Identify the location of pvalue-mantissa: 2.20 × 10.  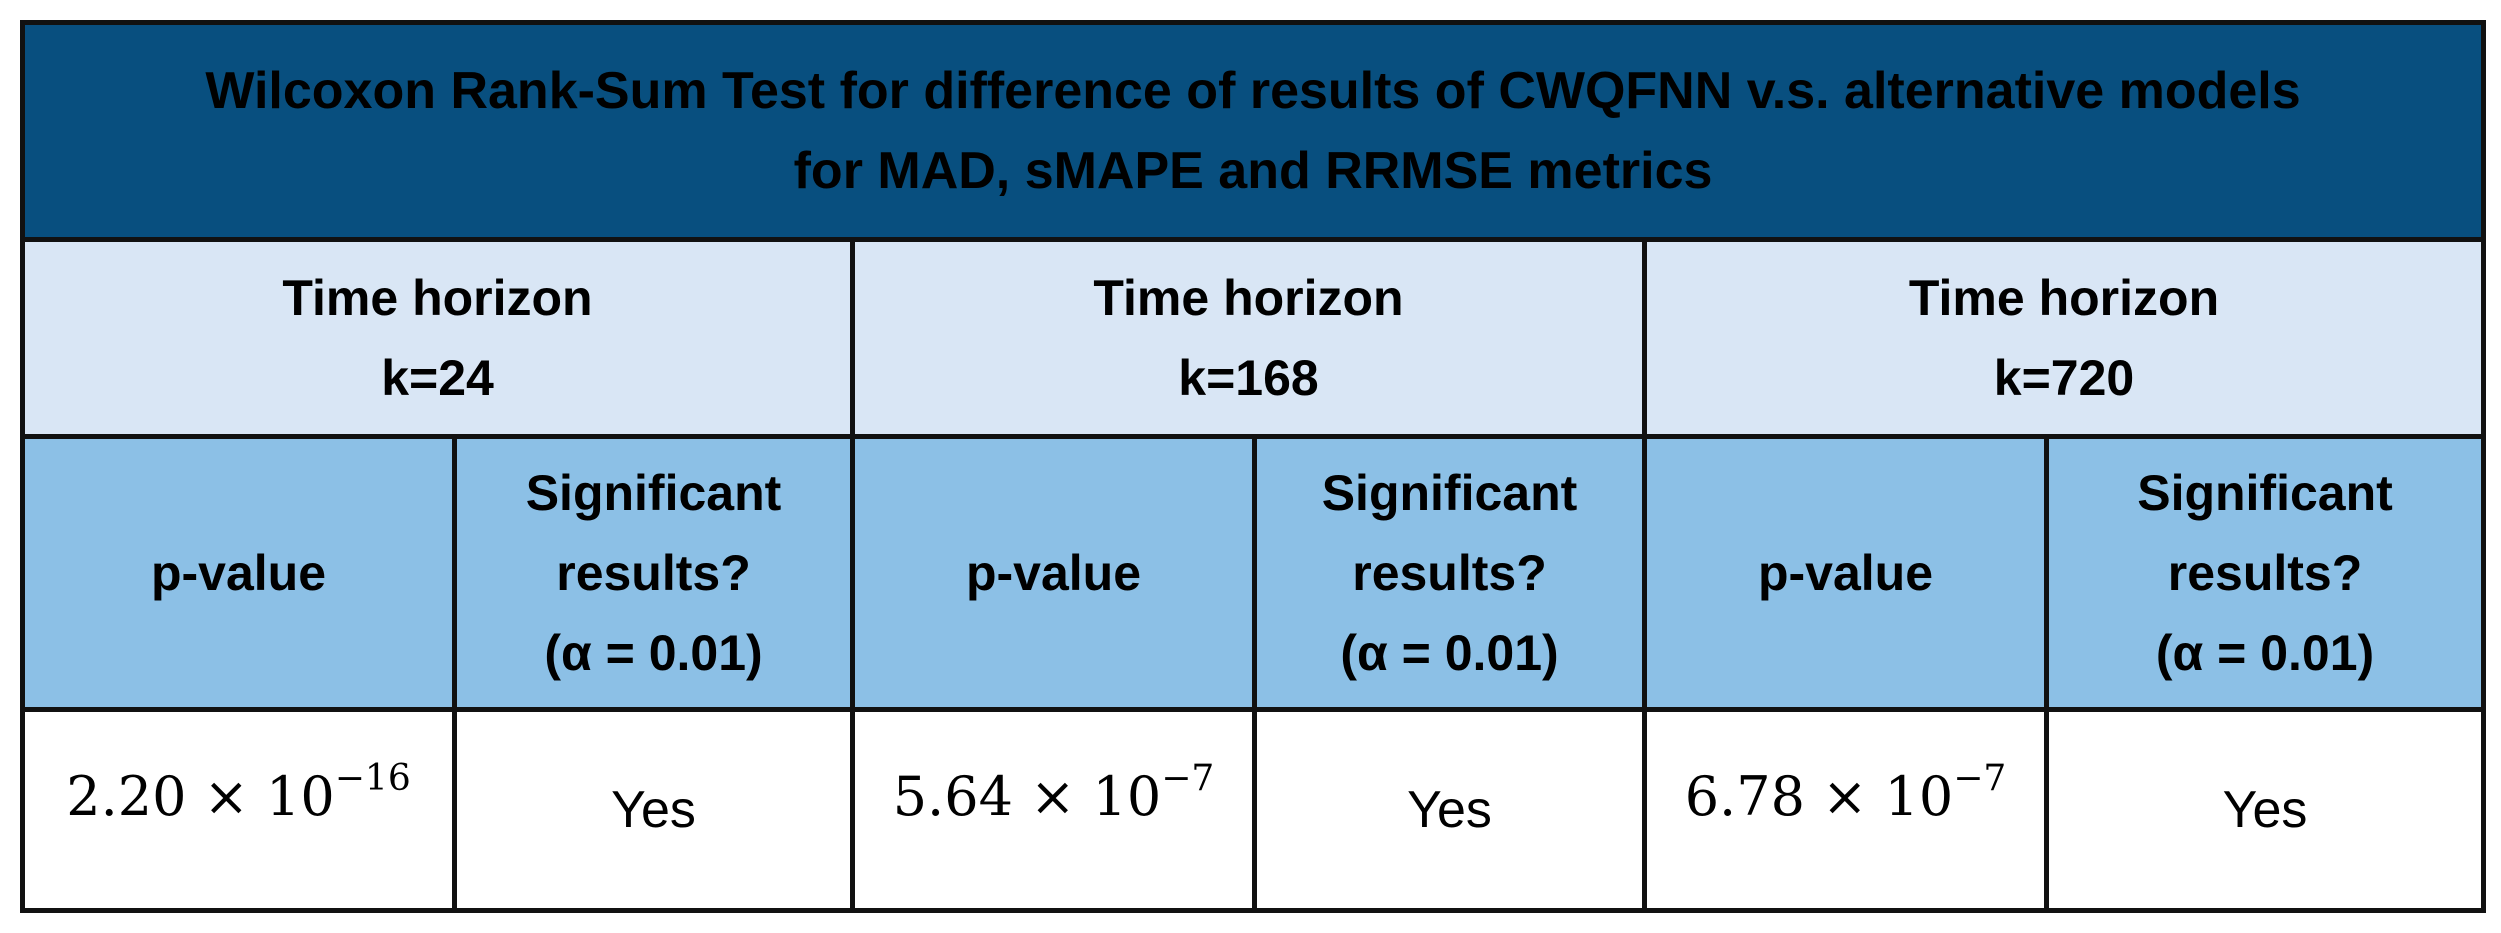
(200, 796).